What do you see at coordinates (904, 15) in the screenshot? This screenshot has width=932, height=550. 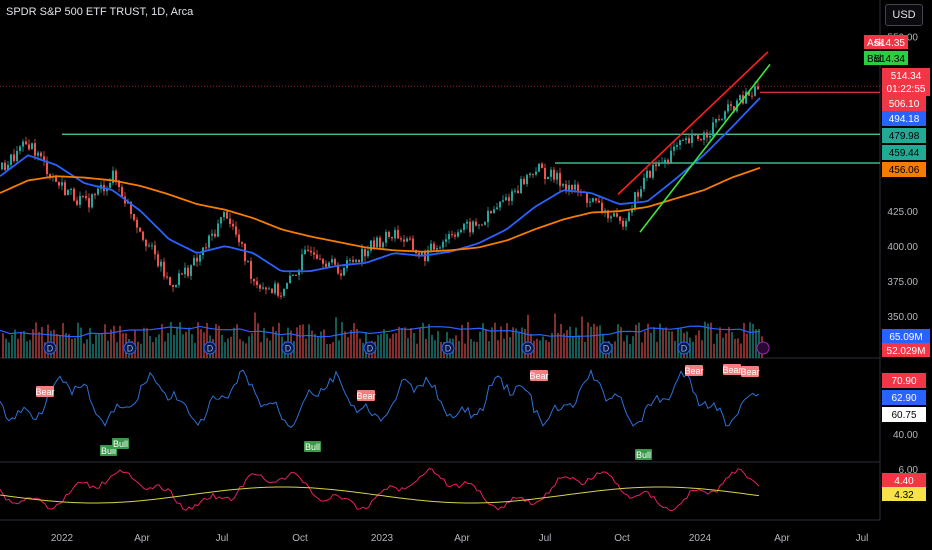 I see `currency-button: USD` at bounding box center [904, 15].